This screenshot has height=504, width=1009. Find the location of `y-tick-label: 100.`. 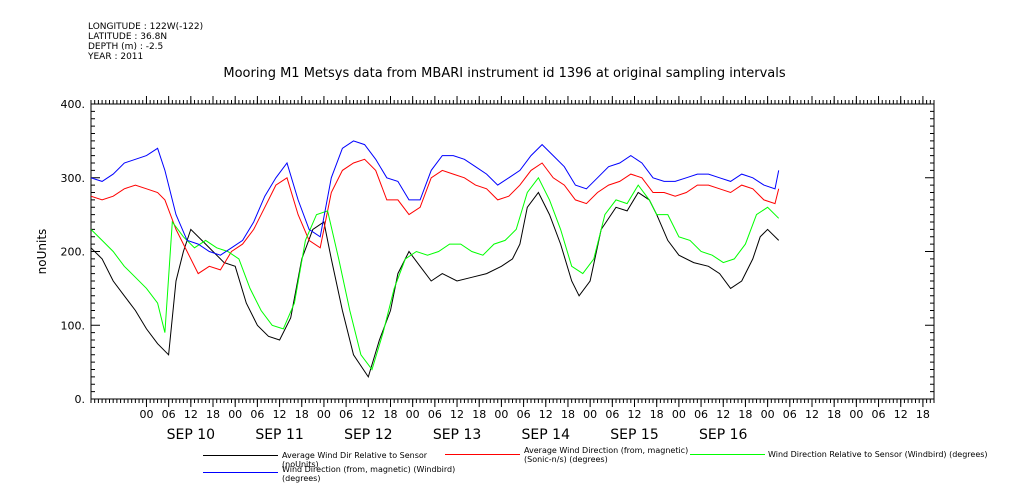

y-tick-label: 100. is located at coordinates (73, 325).